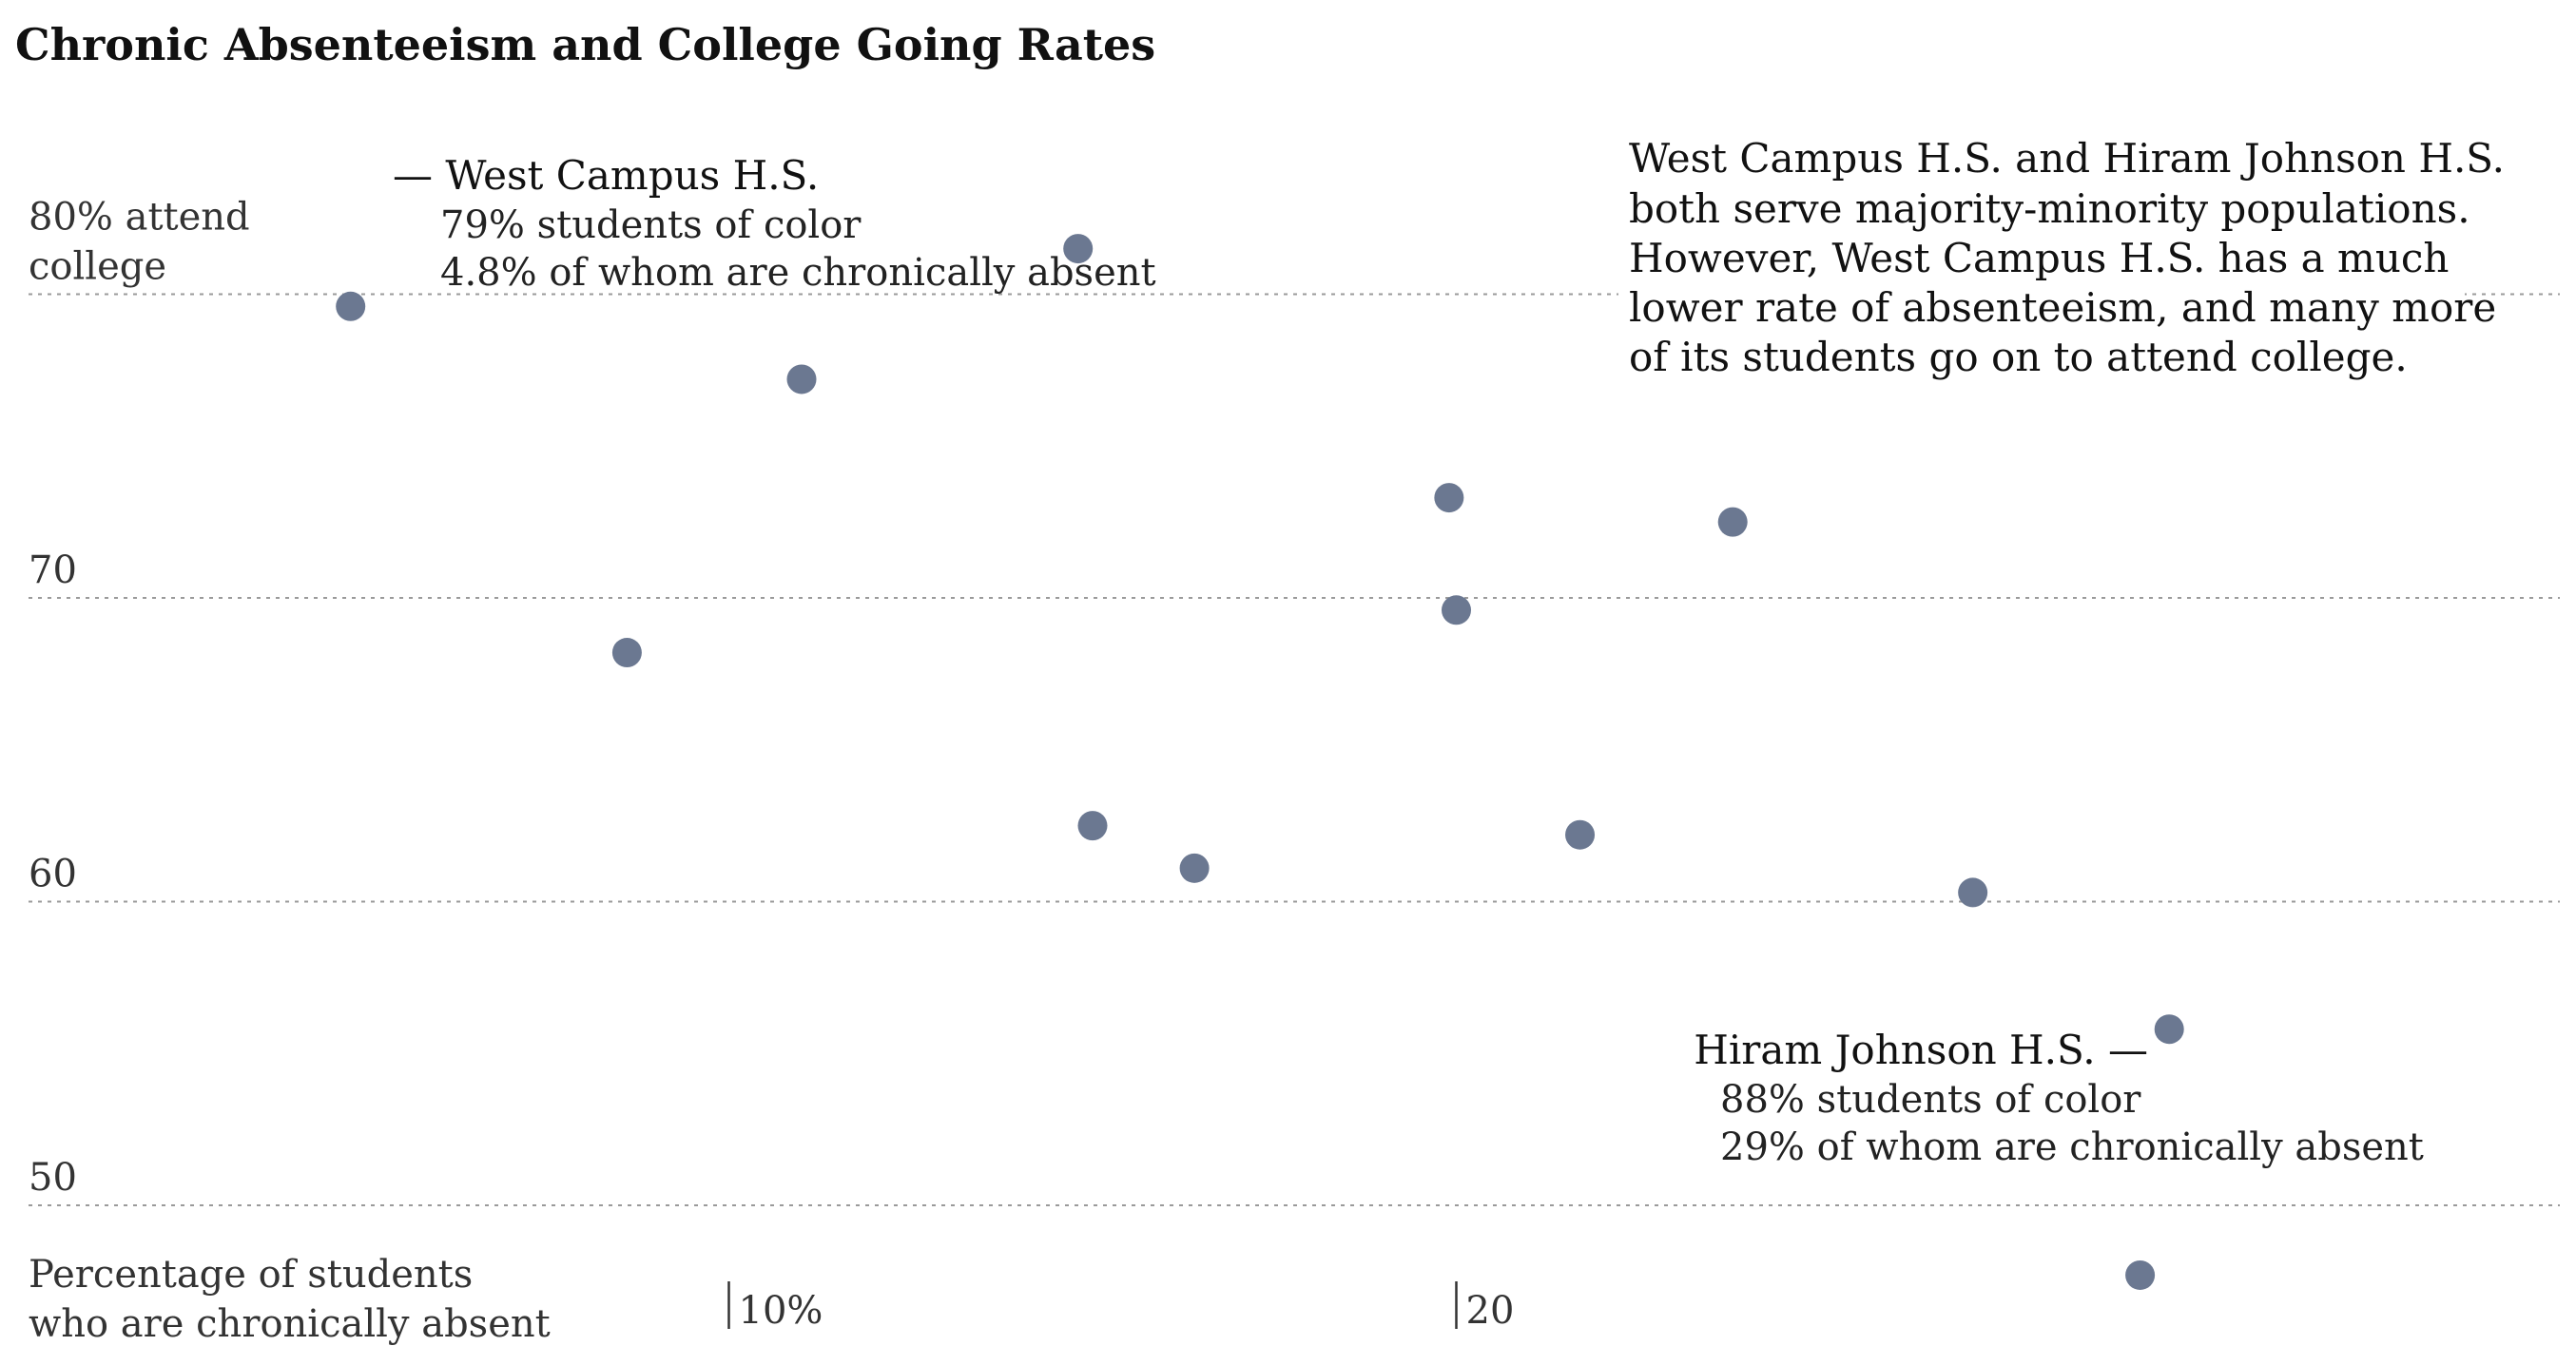  What do you see at coordinates (1921, 1050) in the screenshot?
I see `annotation-hiram-johnson-title: Hiram Johnson H.S. —` at bounding box center [1921, 1050].